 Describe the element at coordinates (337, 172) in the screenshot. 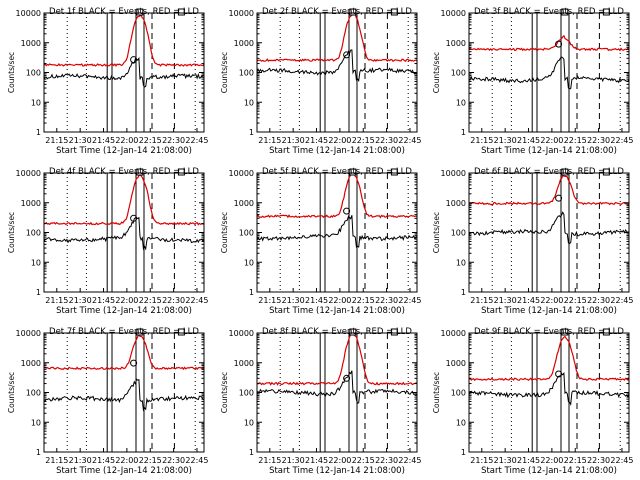

I see `chart-title: Det 5f BLACK = Events, RED = LLD` at that location.